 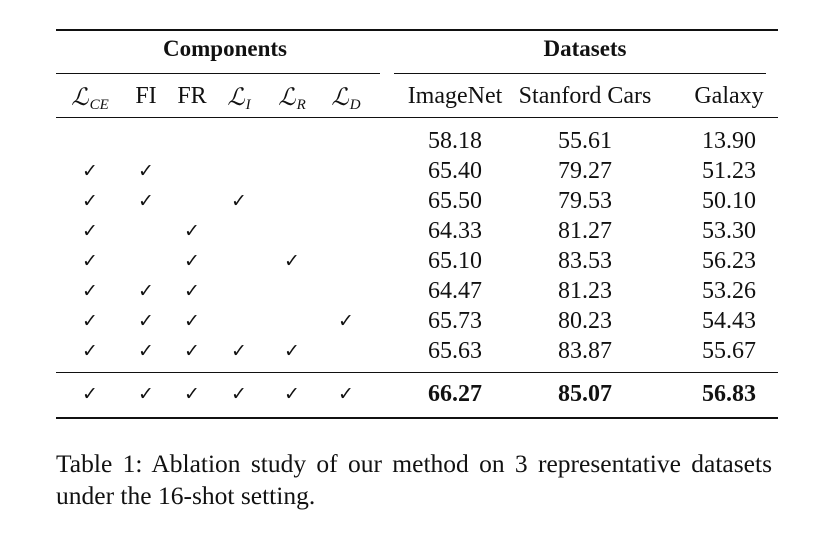 I want to click on header-rule, so click(x=417, y=117).